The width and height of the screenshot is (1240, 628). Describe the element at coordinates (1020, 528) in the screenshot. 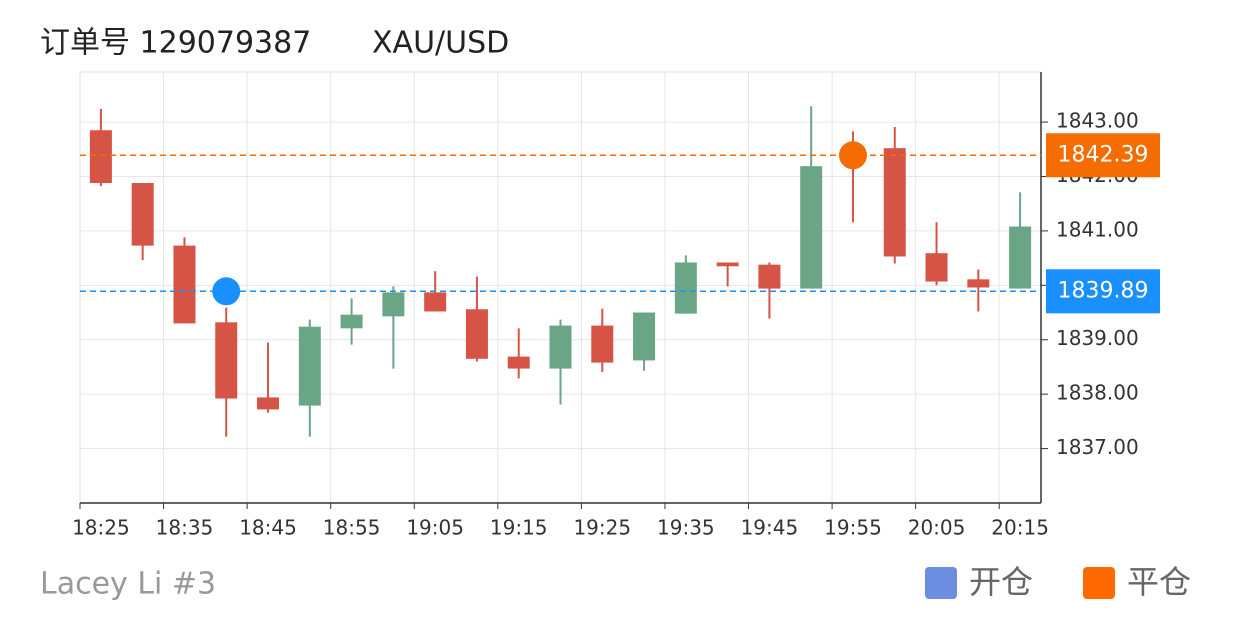

I see `x-tick-label: 20:15` at that location.